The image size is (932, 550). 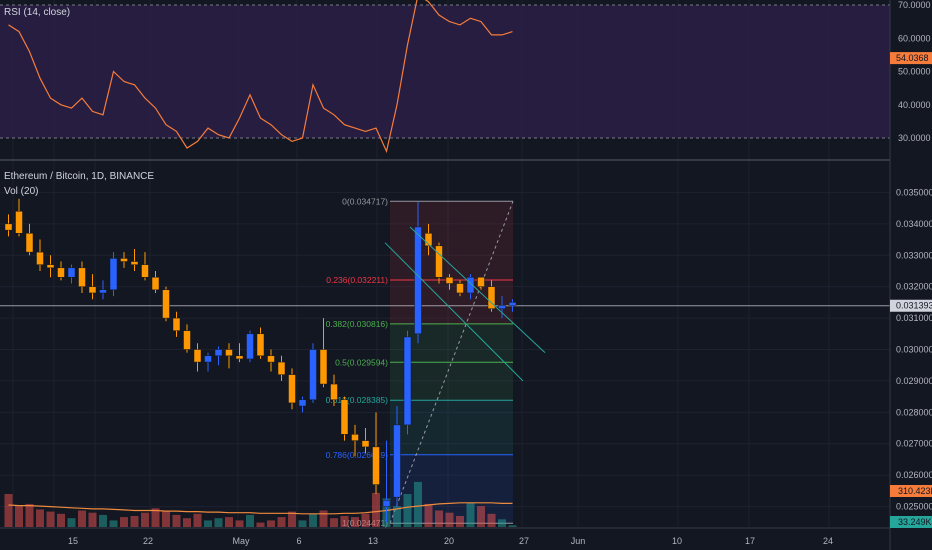 I want to click on channel-upper-line, so click(x=477, y=290).